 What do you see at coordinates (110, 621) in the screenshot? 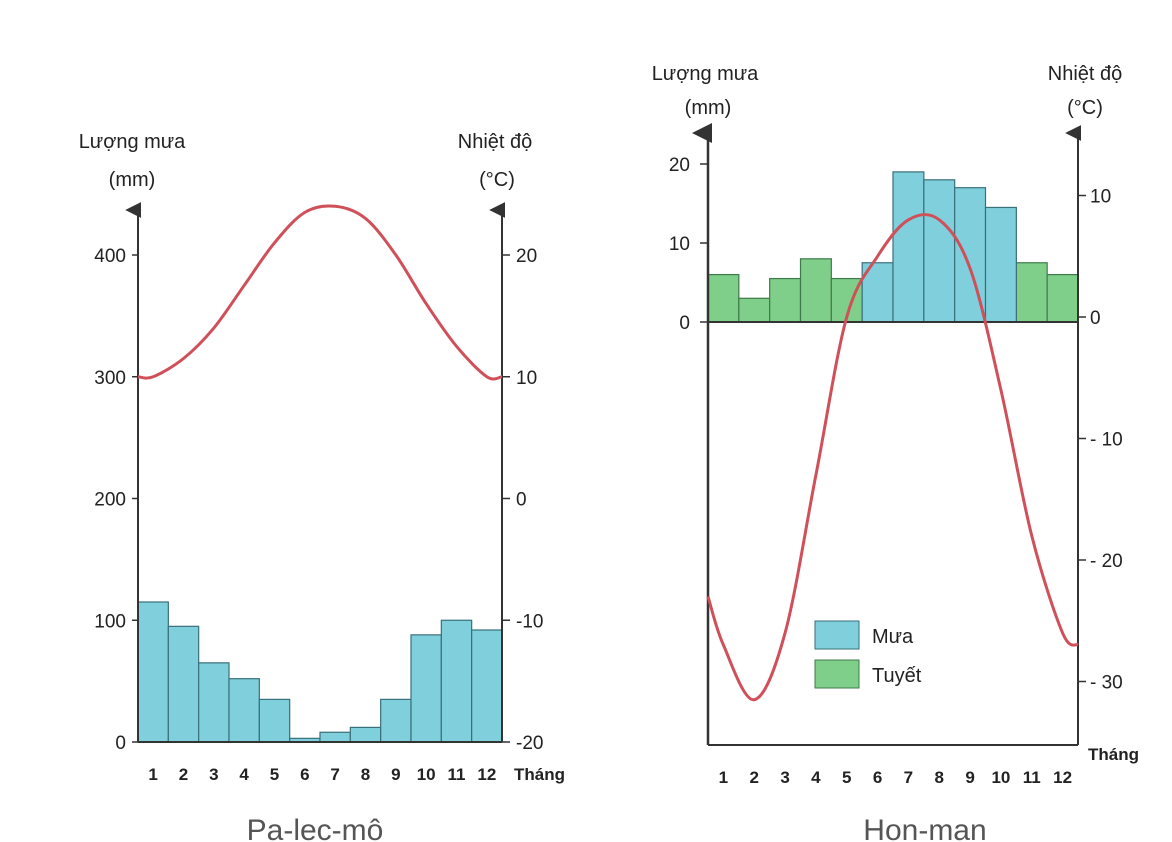
I see `left-tick-label: 100` at bounding box center [110, 621].